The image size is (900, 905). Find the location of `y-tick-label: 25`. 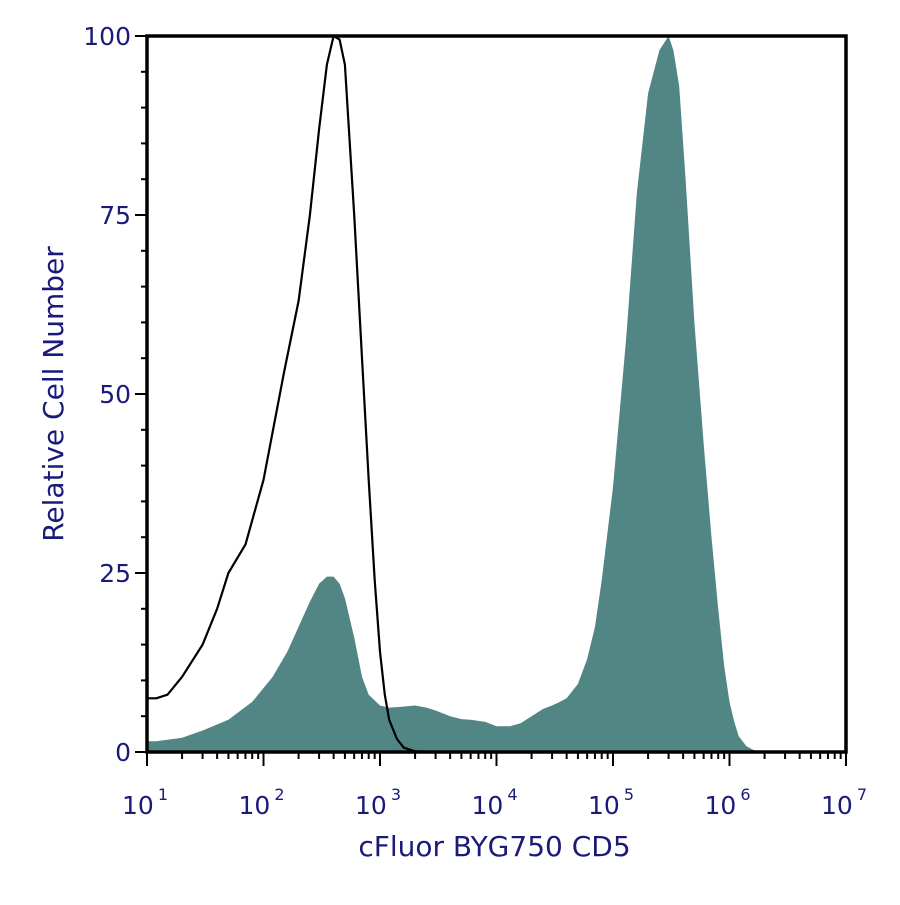

y-tick-label: 25 is located at coordinates (115, 573).